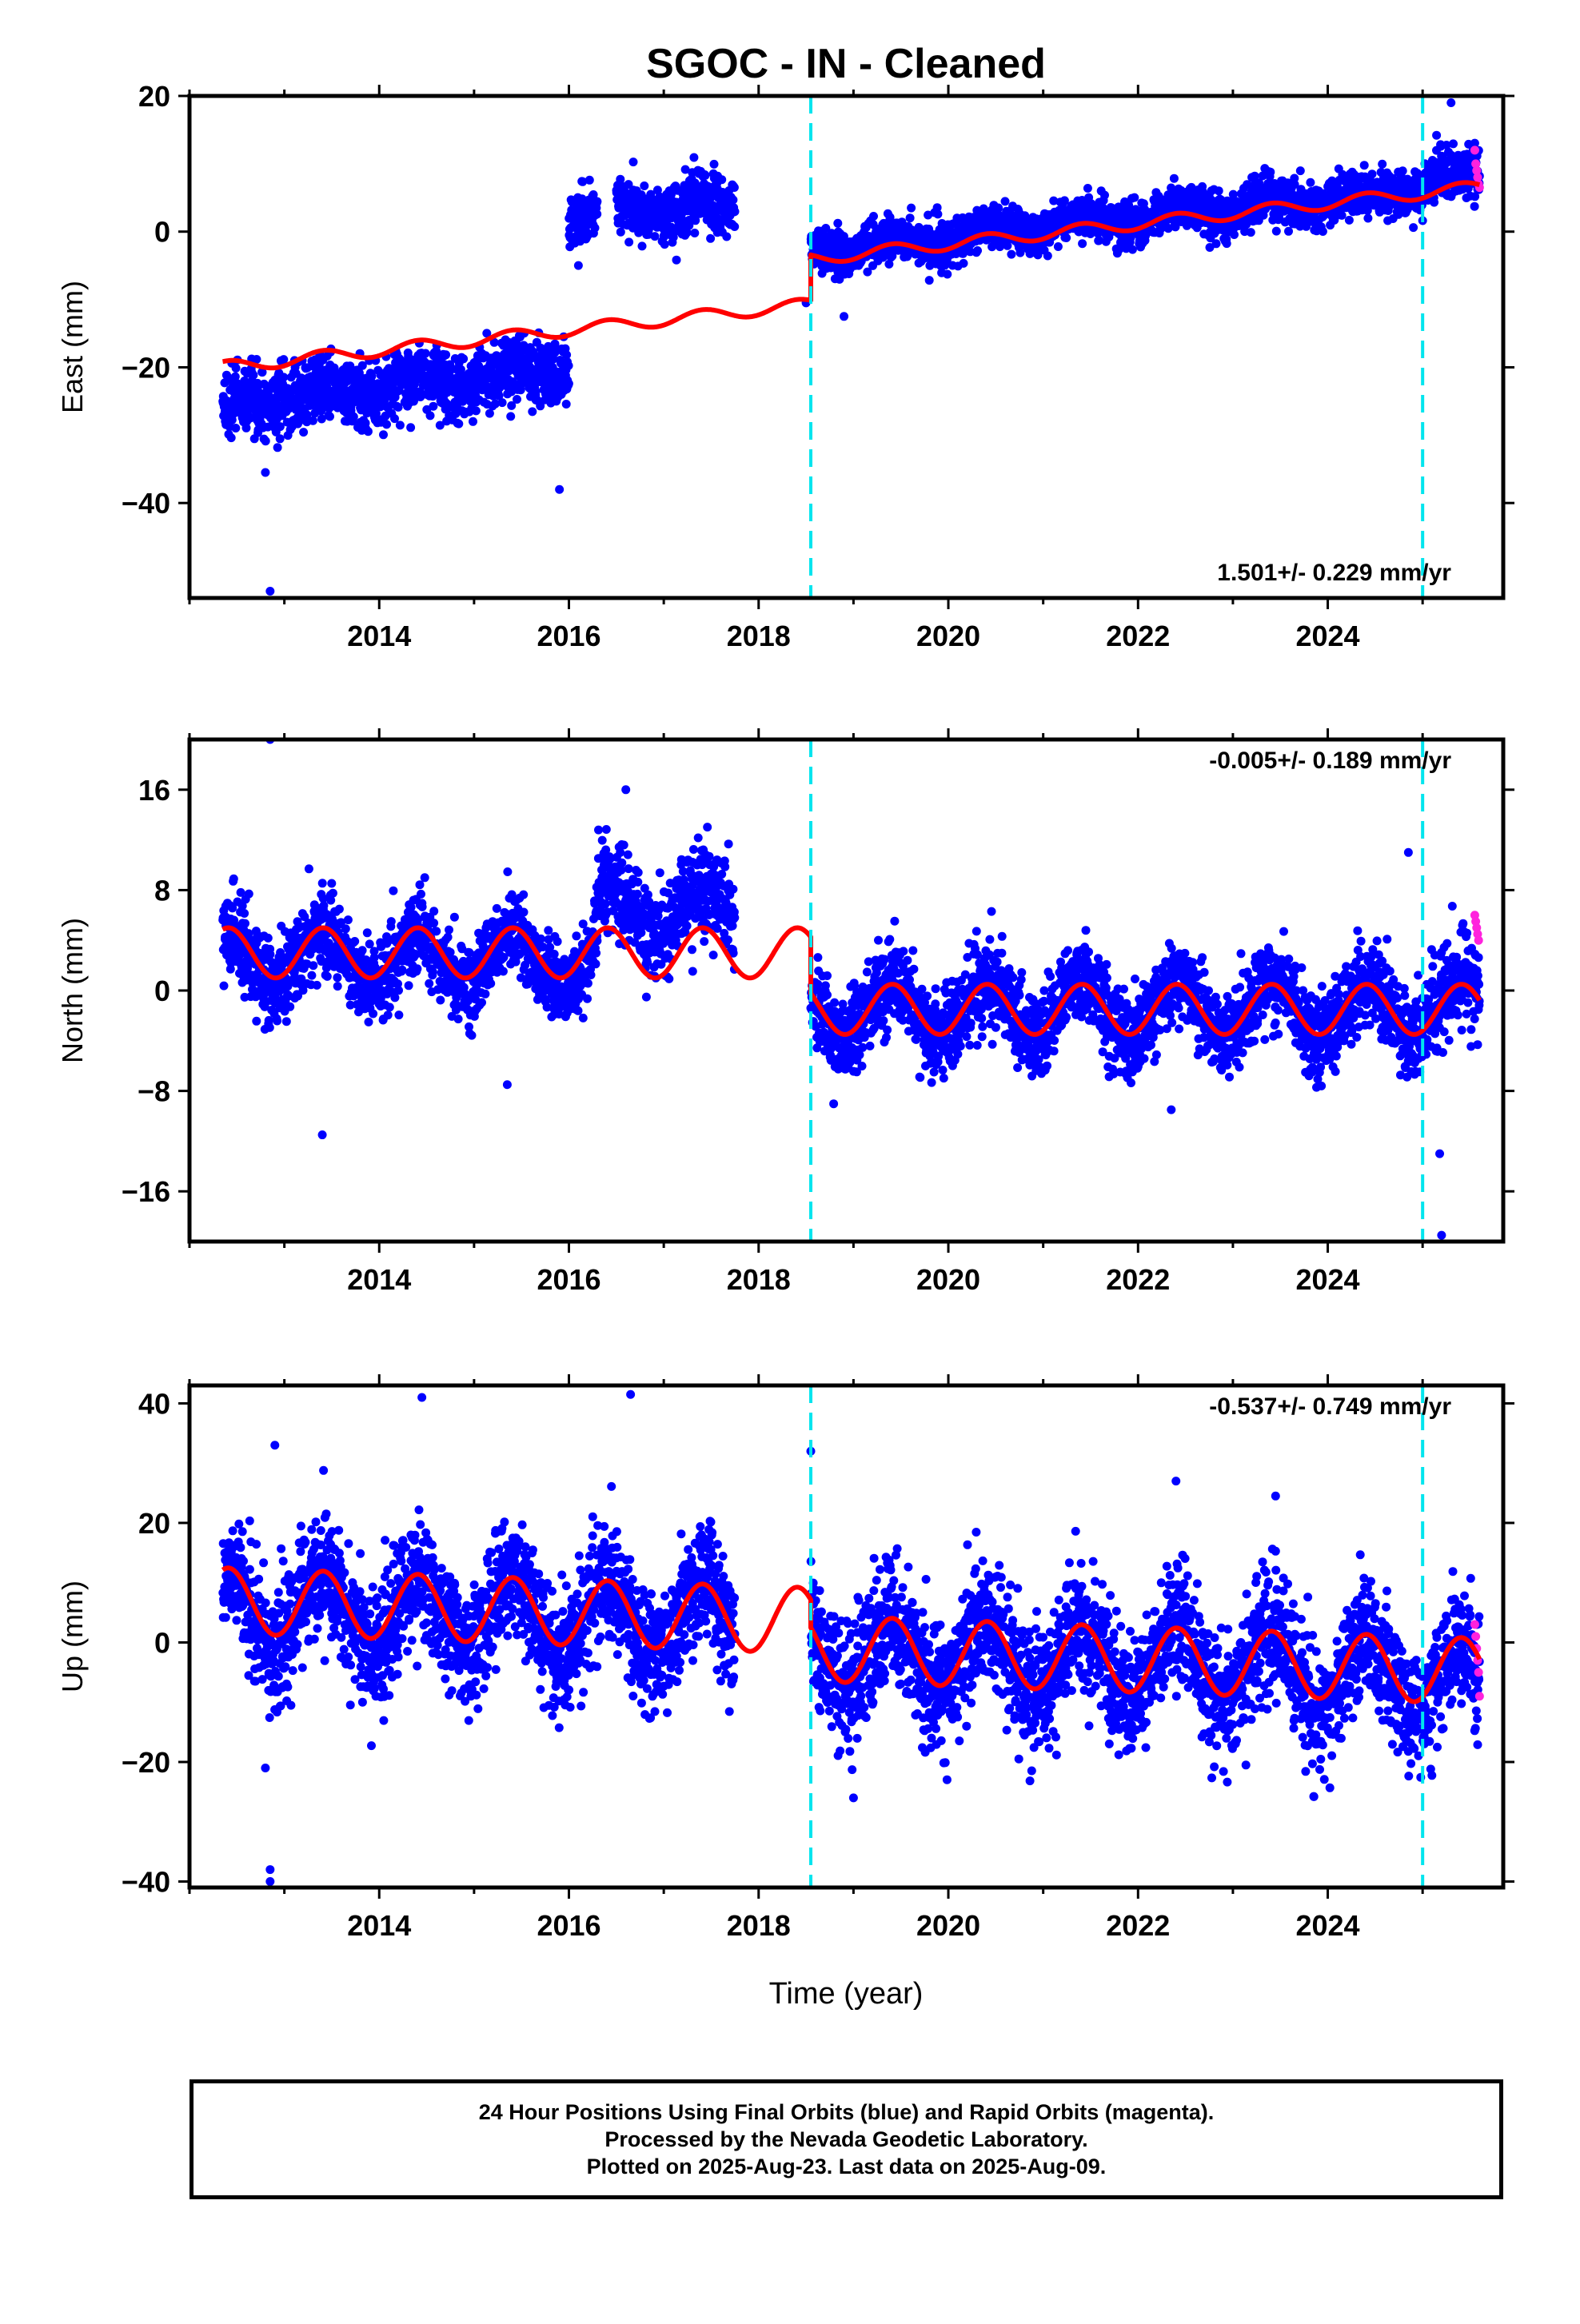  Describe the element at coordinates (154, 97) in the screenshot. I see `east-y-tick-label: 20` at that location.